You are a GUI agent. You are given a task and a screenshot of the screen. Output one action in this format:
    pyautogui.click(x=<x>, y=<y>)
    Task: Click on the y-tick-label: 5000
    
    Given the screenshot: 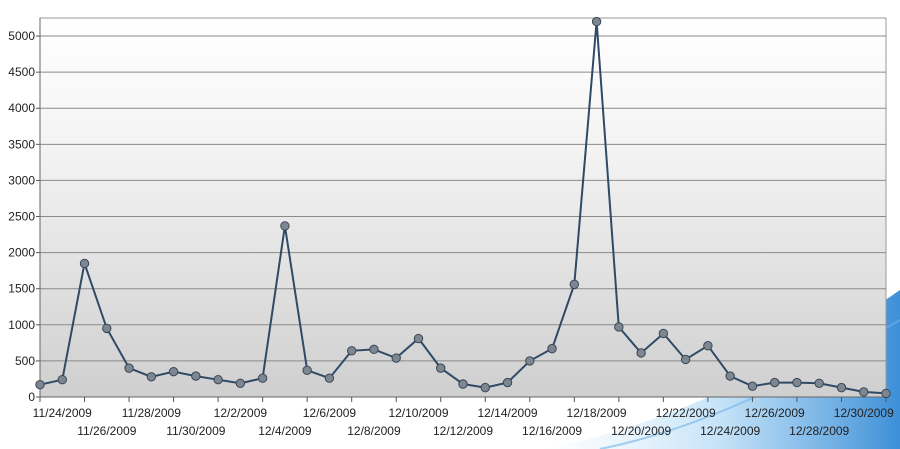 What is the action you would take?
    pyautogui.click(x=21, y=36)
    